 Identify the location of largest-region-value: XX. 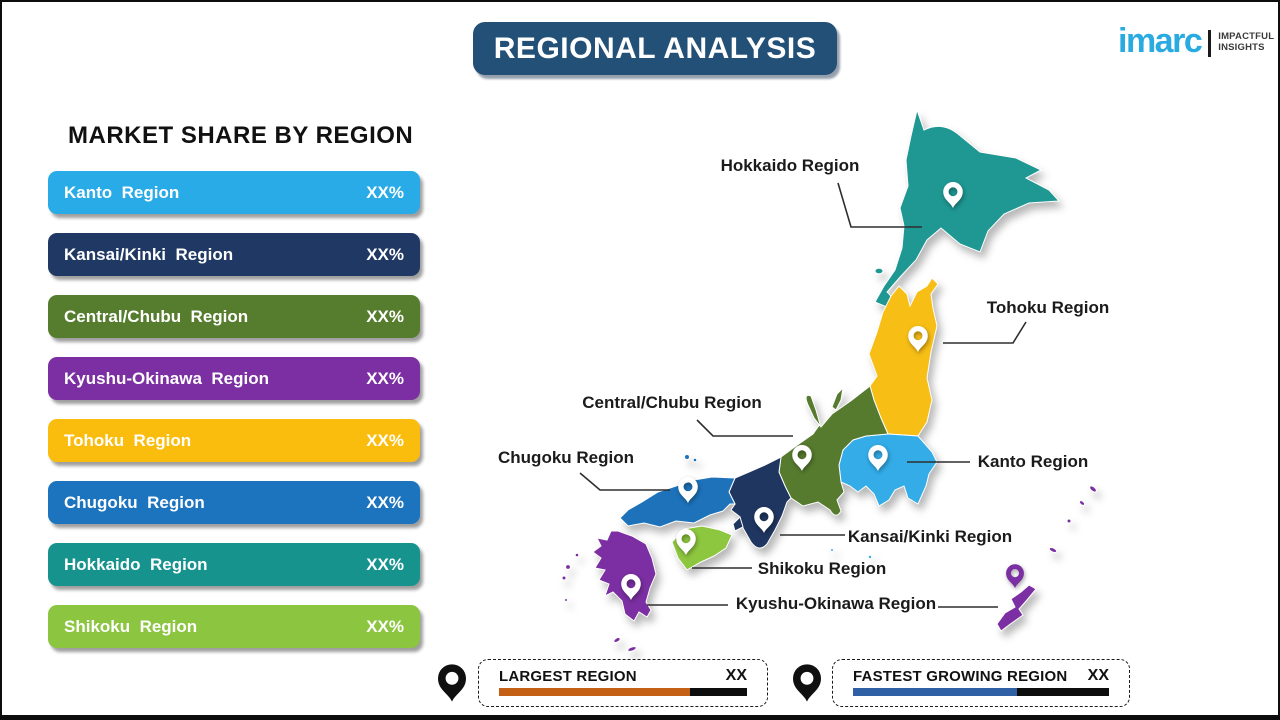
(736, 675).